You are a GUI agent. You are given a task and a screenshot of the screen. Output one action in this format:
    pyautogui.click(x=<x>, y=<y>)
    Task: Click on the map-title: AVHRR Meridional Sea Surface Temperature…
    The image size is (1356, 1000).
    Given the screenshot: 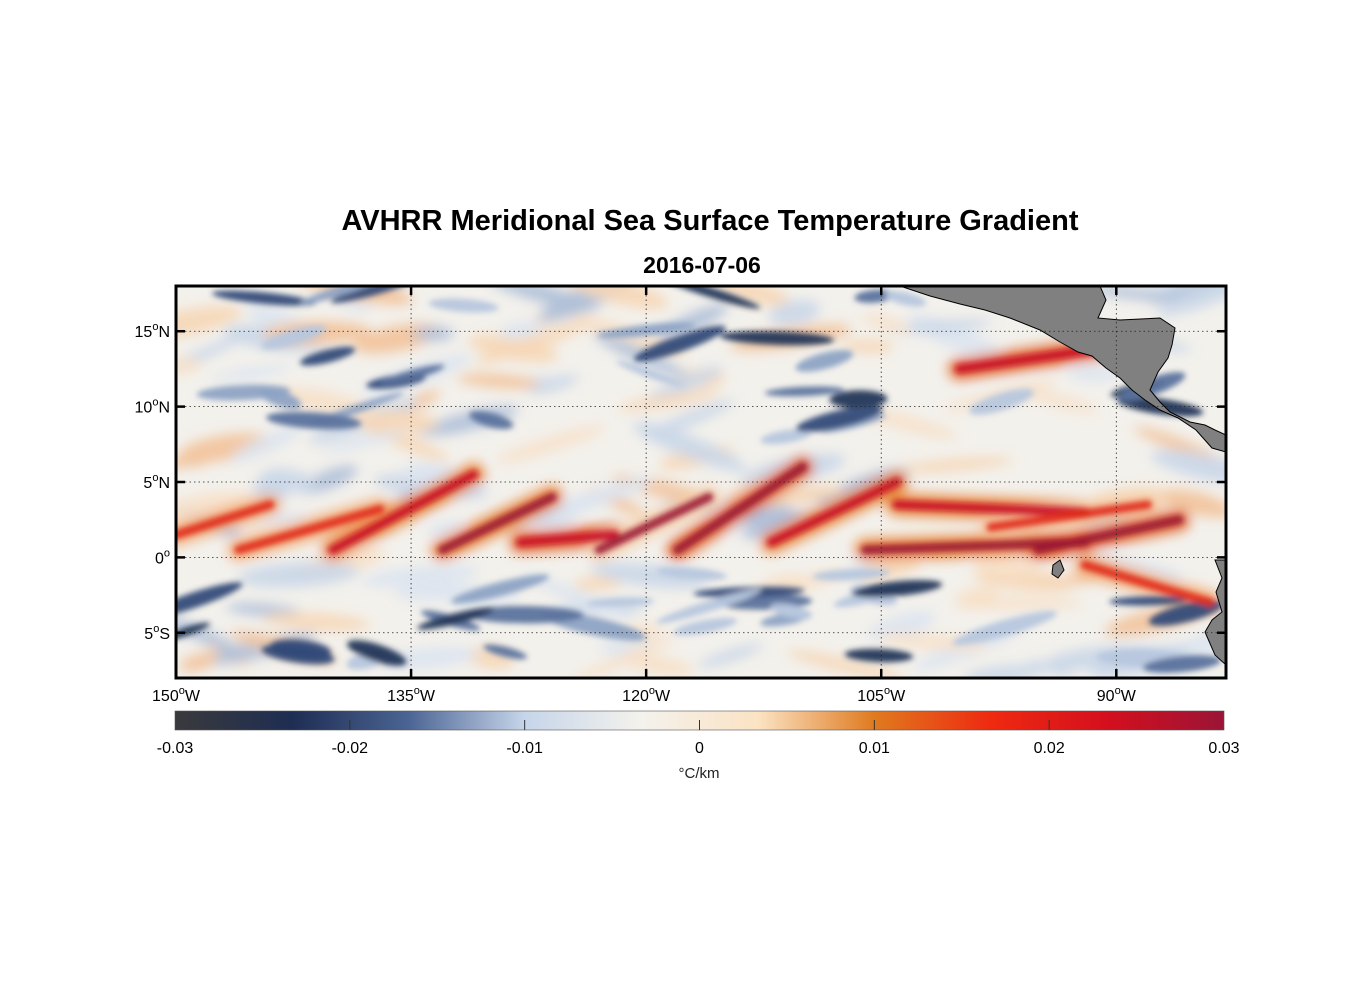 What is the action you would take?
    pyautogui.click(x=710, y=221)
    